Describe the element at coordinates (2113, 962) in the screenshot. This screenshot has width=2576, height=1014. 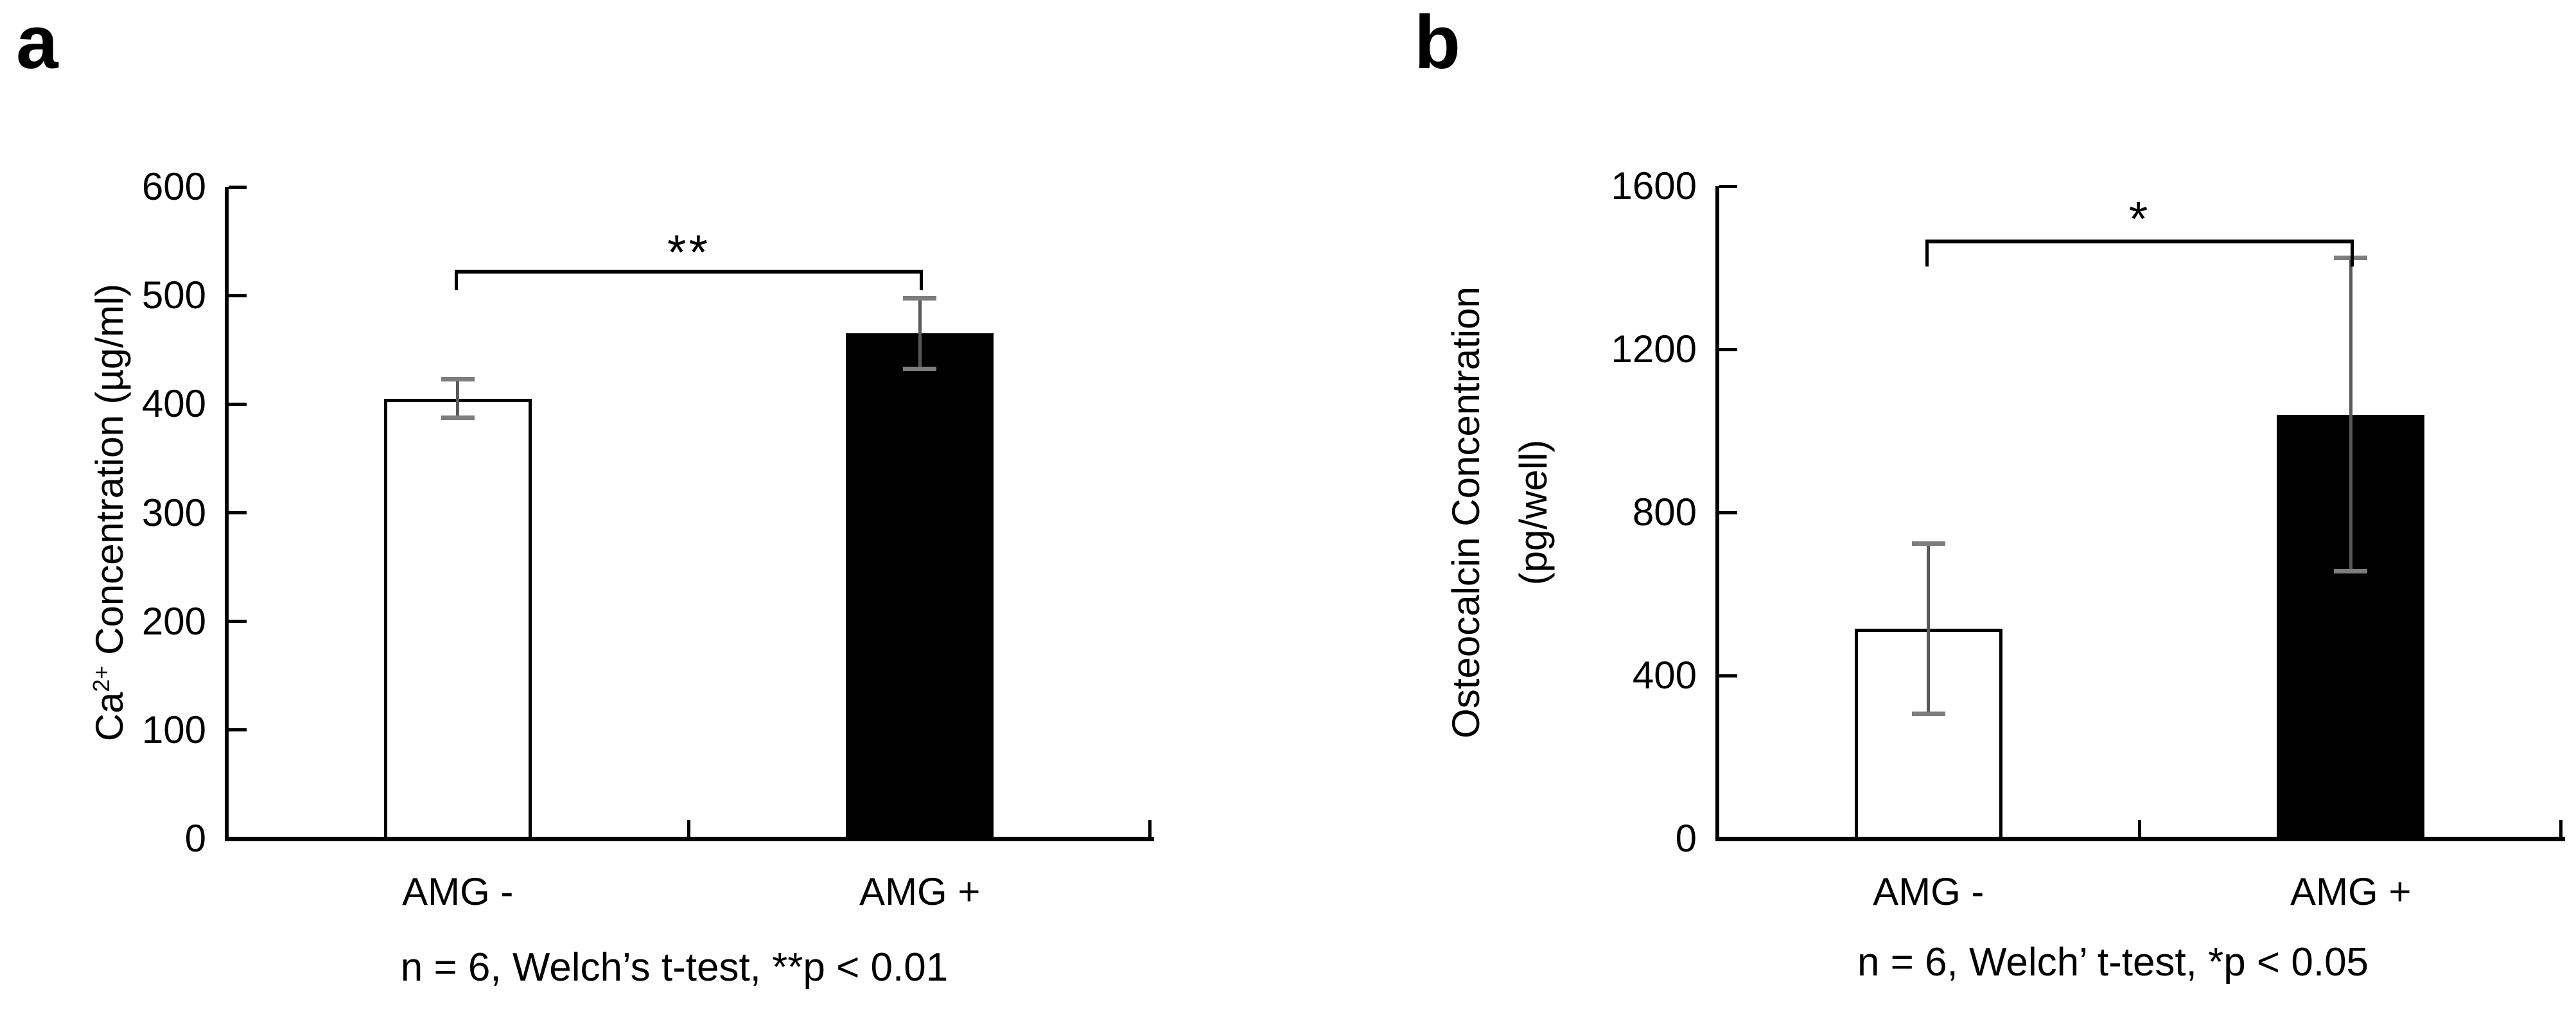
I see `stats-caption: n = 6, Welch’ t-test, *p < 0.05` at that location.